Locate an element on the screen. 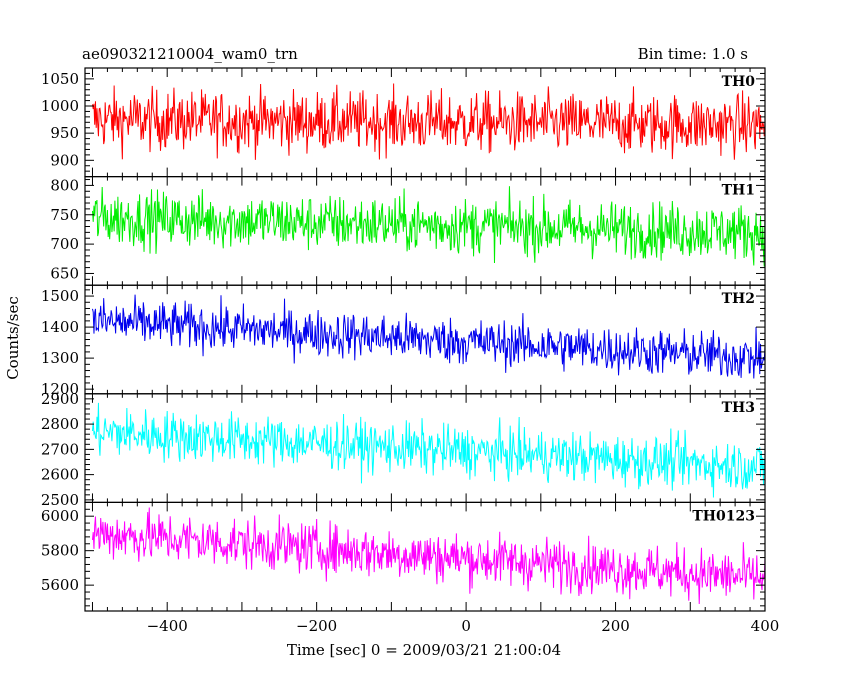  x-tick-label: −400 is located at coordinates (167, 626).